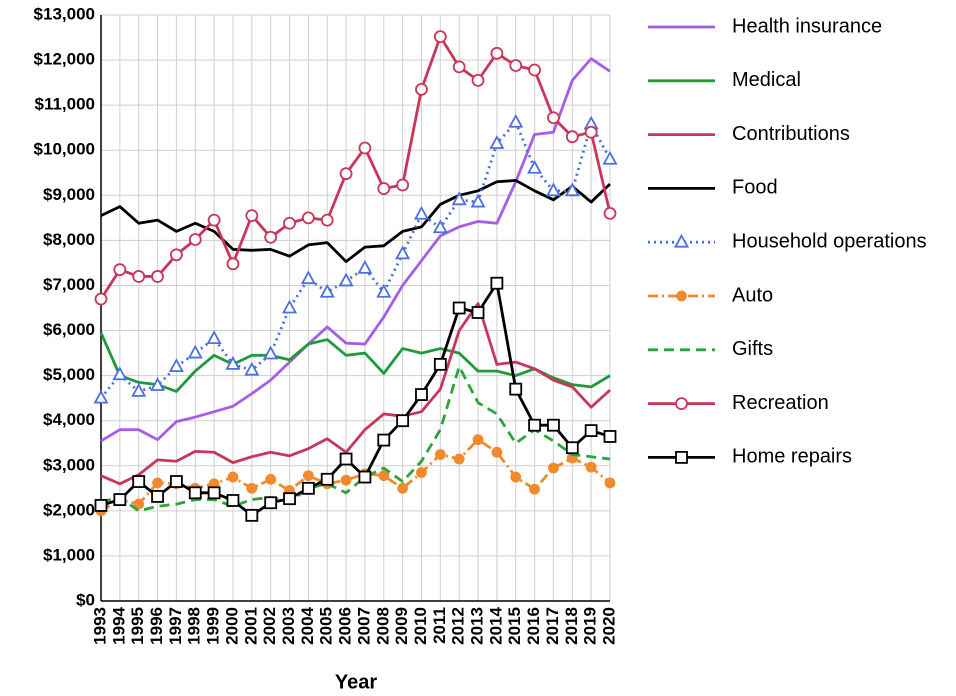 The height and width of the screenshot is (696, 956). Describe the element at coordinates (420, 626) in the screenshot. I see `x-tick-label: 2010` at that location.